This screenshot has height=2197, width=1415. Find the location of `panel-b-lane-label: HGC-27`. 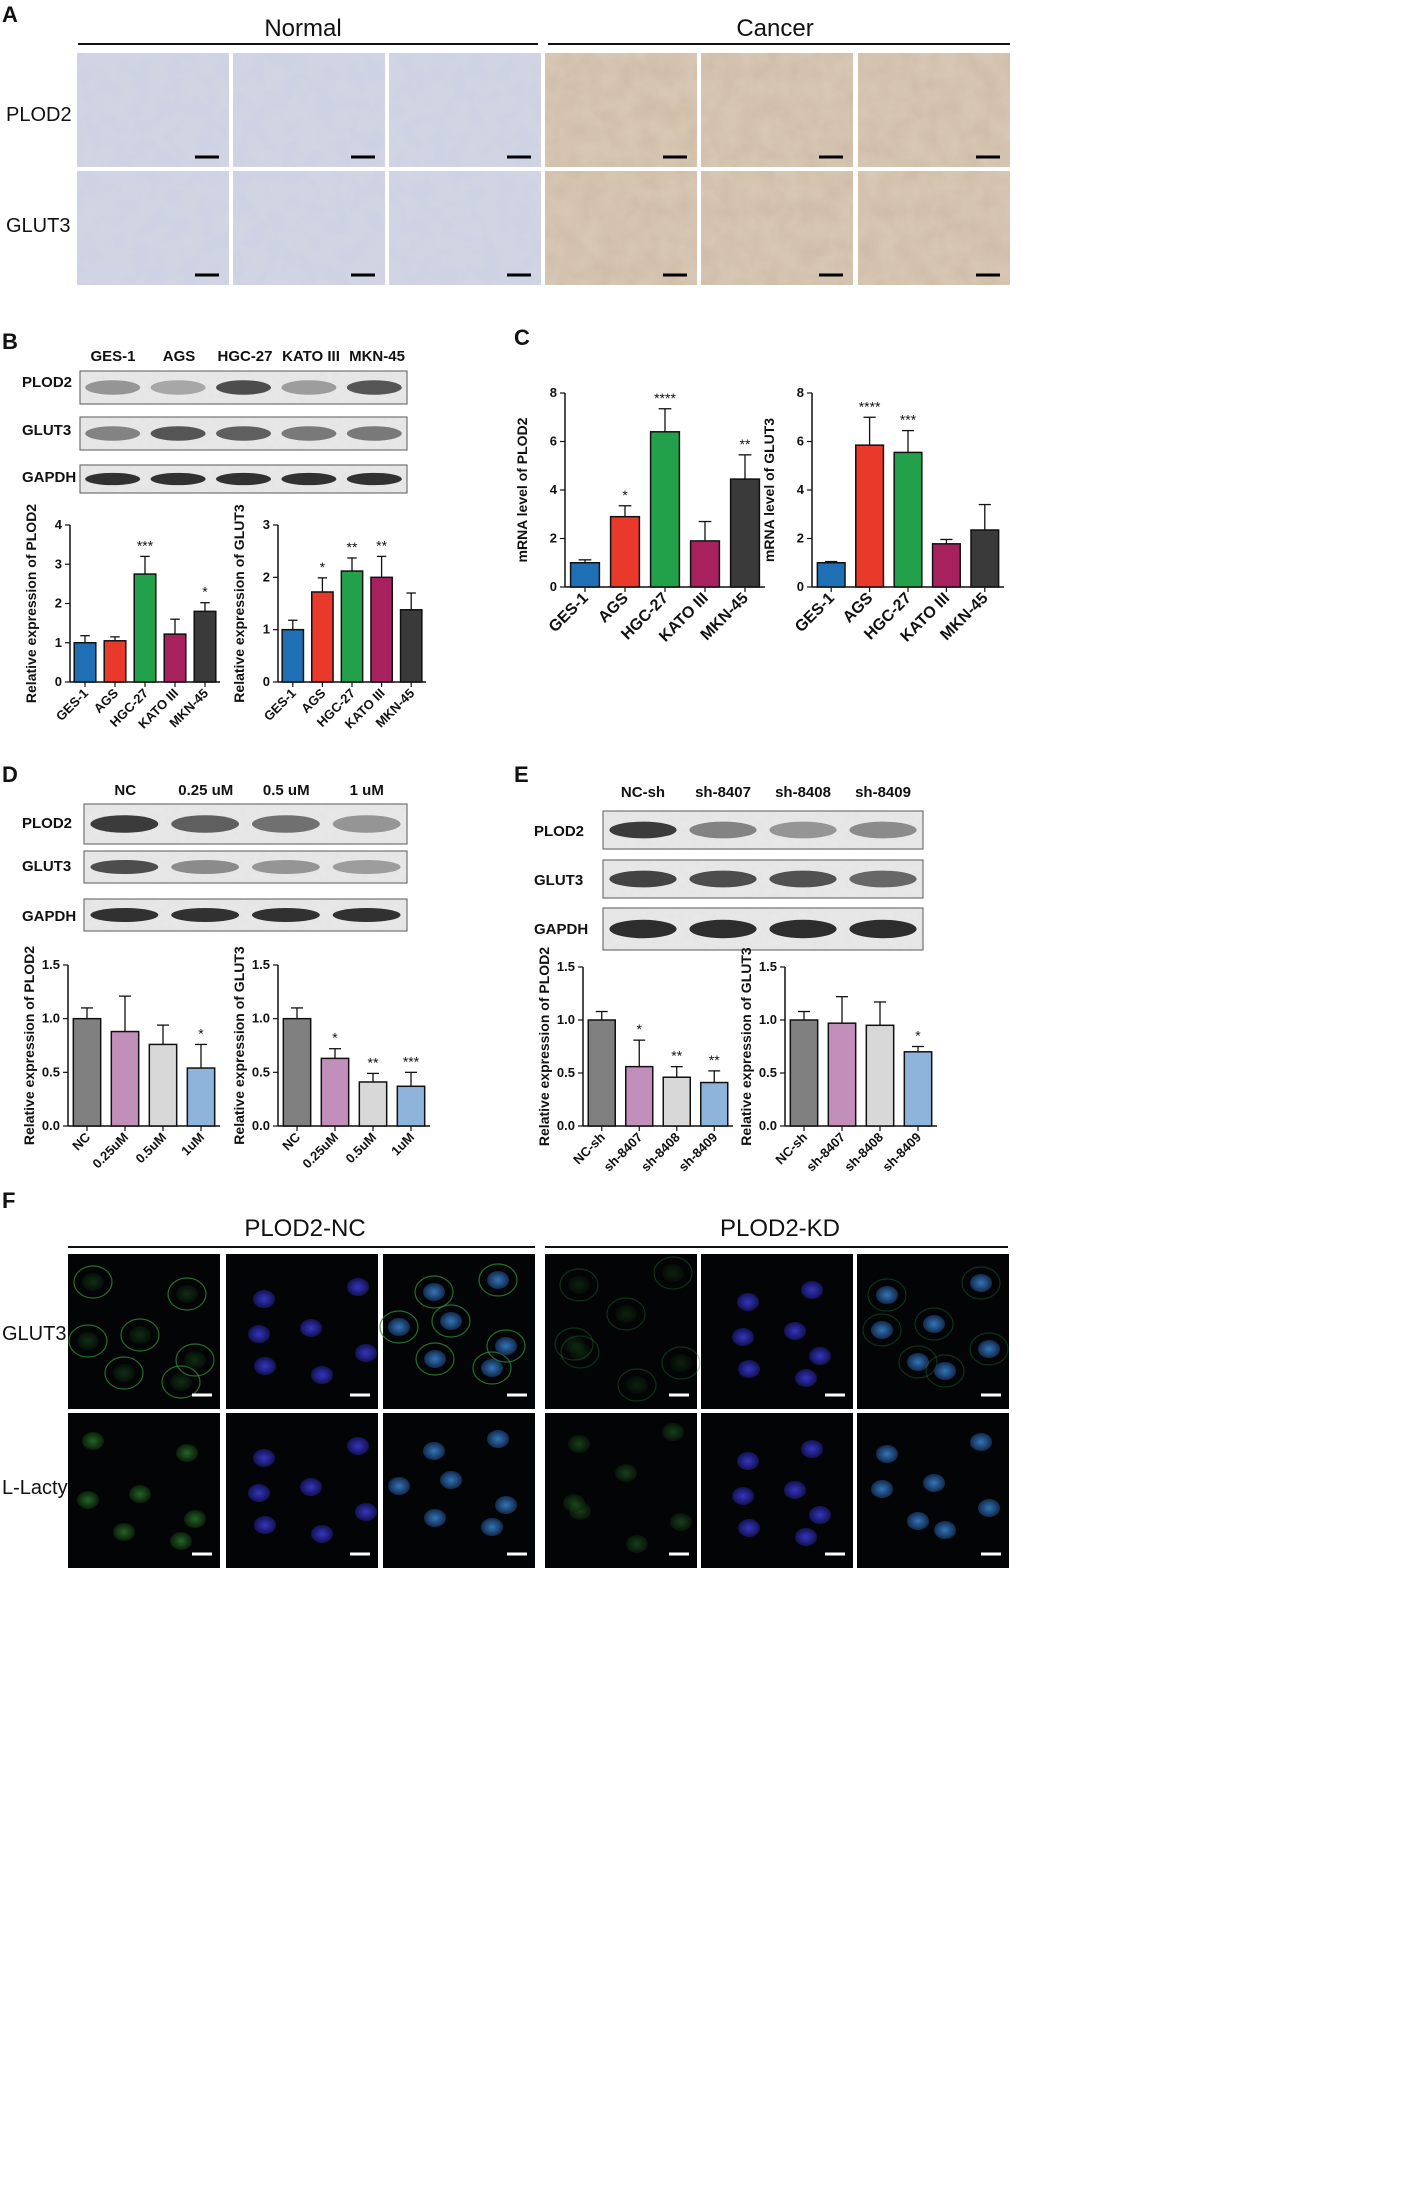

panel-b-lane-label: HGC-27 is located at coordinates (244, 356).